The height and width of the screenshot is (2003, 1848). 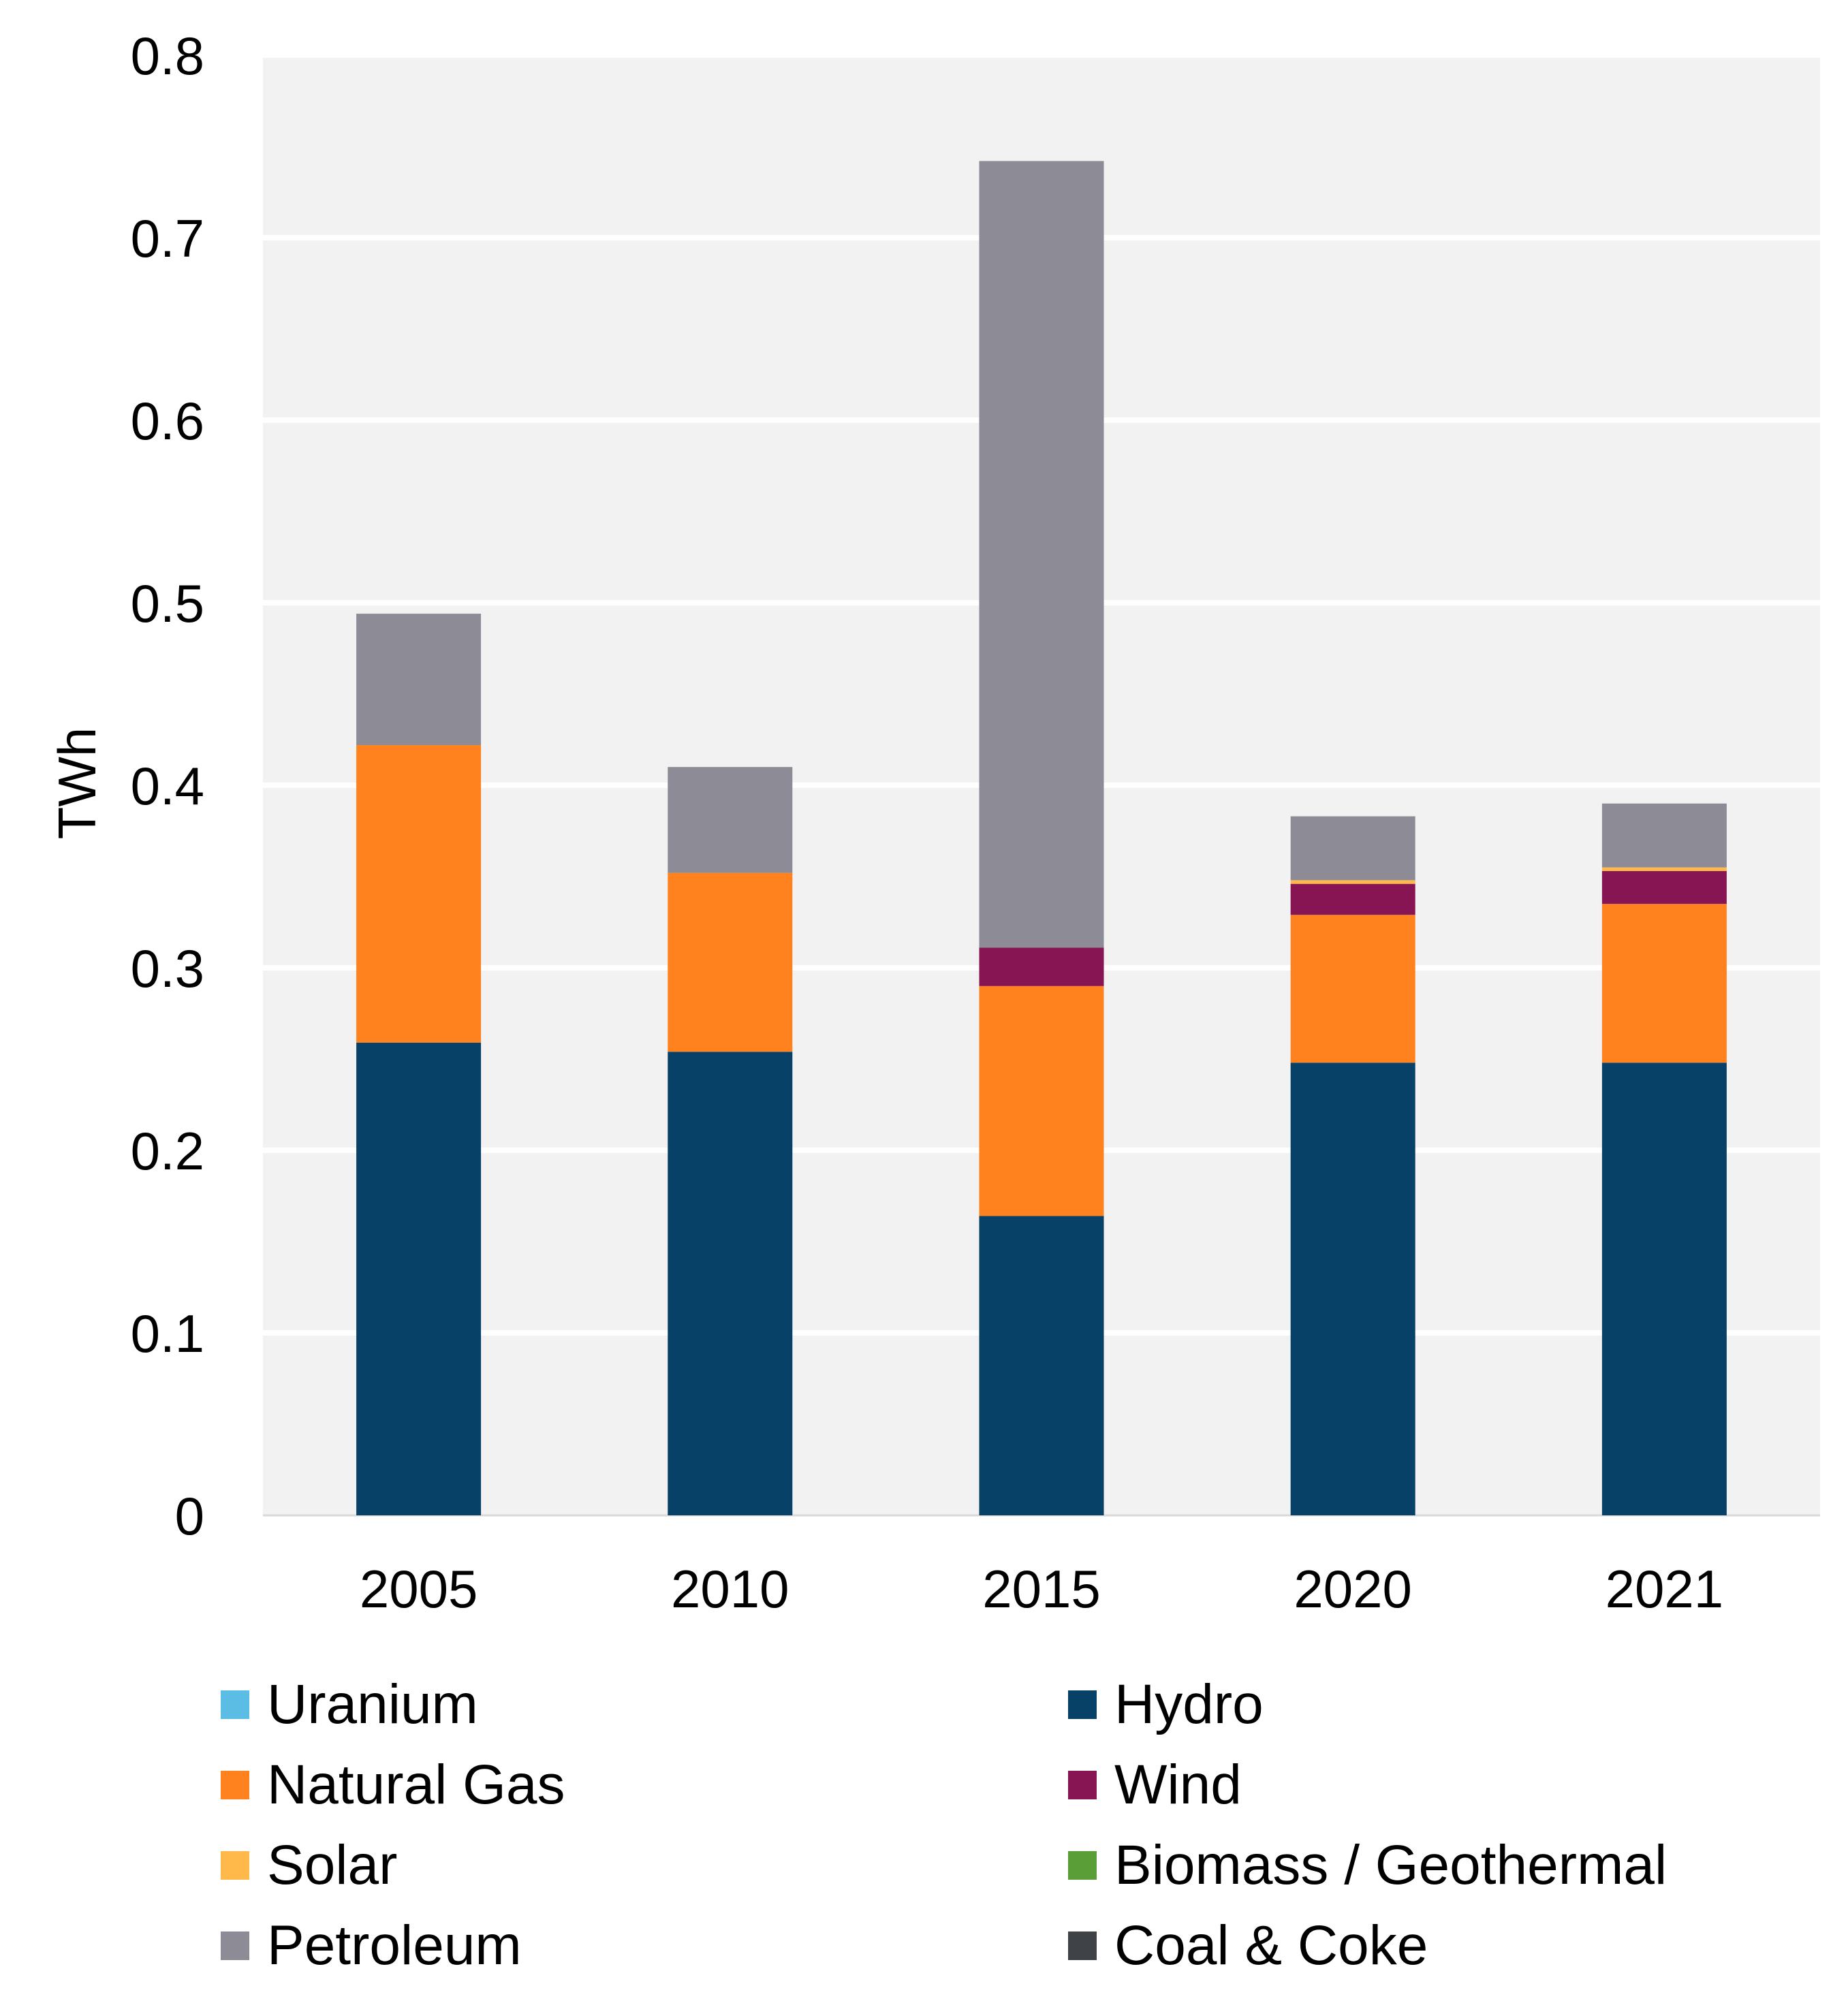 I want to click on x-tick-label: 2010, so click(x=730, y=1589).